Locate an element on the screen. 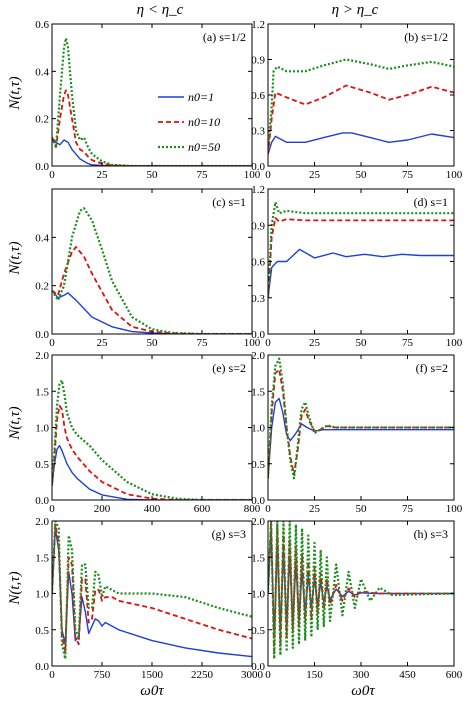 The image size is (469, 707). panel-5: 0 25 50 75 100 0.0 0.5 1.0 1.5 2.0 (f) s=2 is located at coordinates (357, 432).